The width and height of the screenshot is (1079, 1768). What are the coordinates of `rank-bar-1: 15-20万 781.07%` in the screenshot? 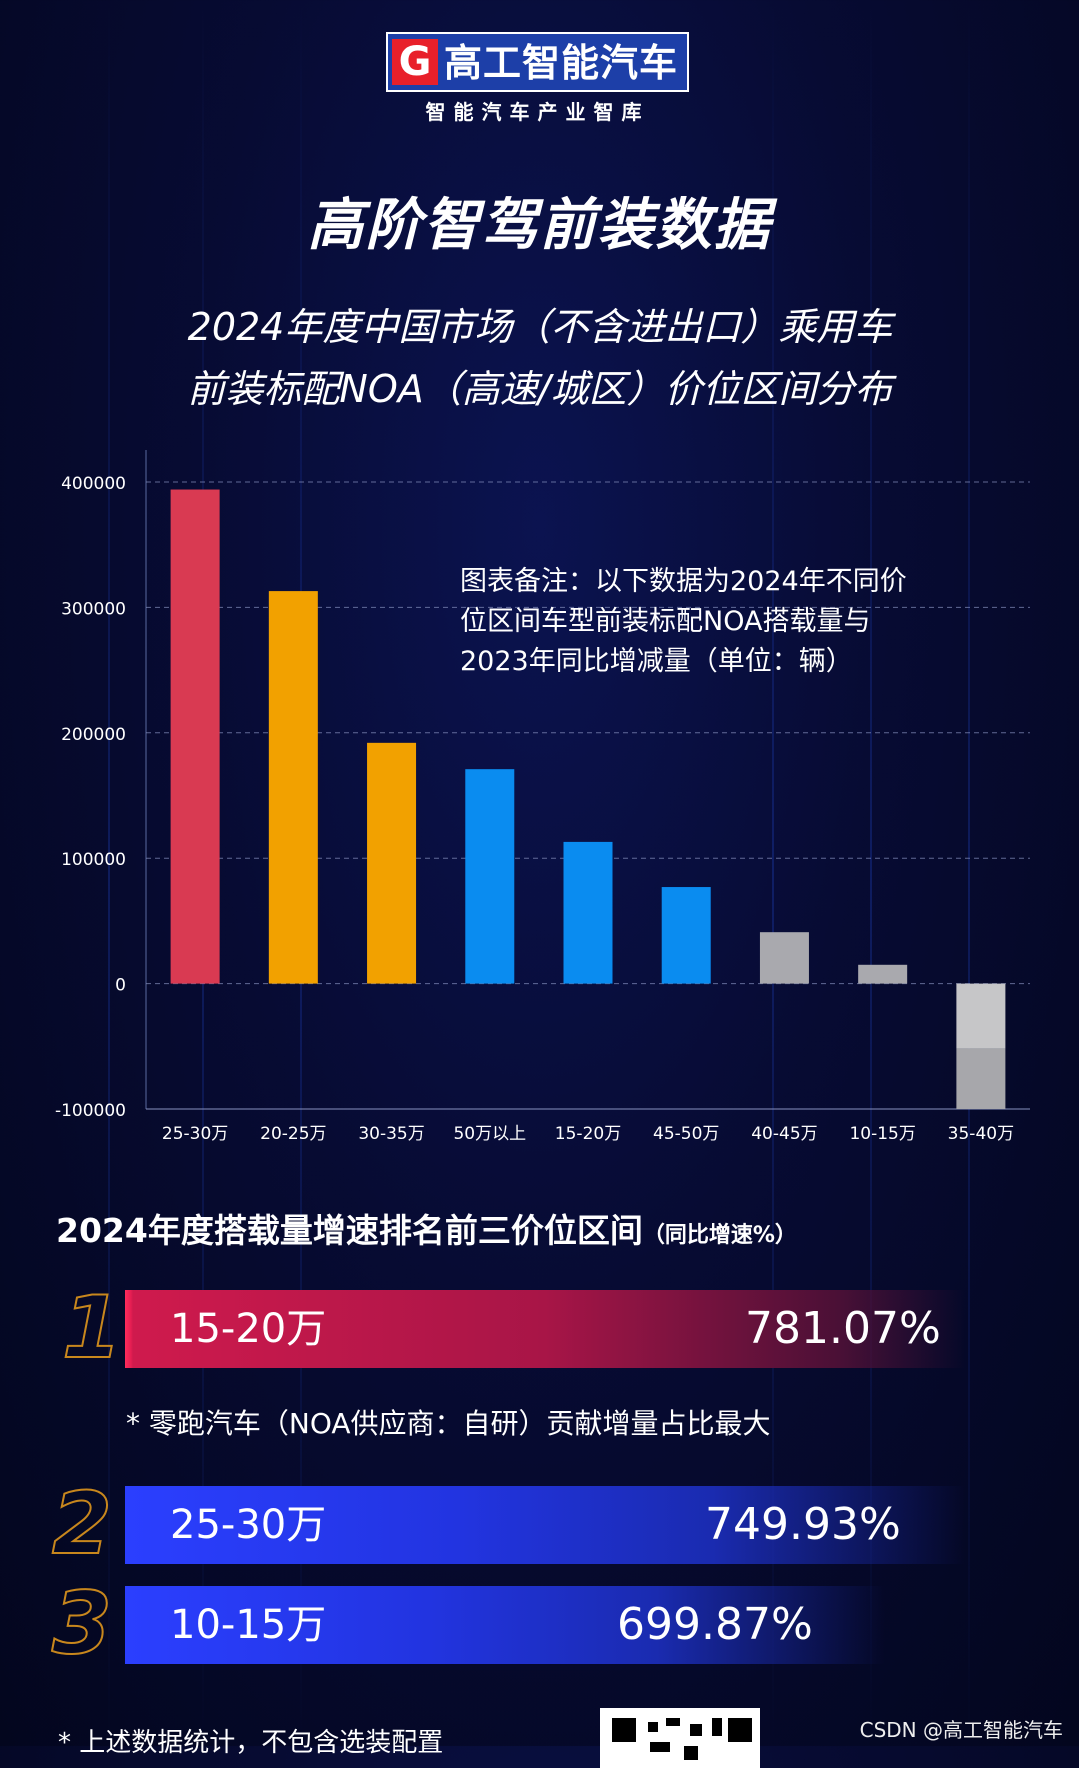 It's located at (545, 1329).